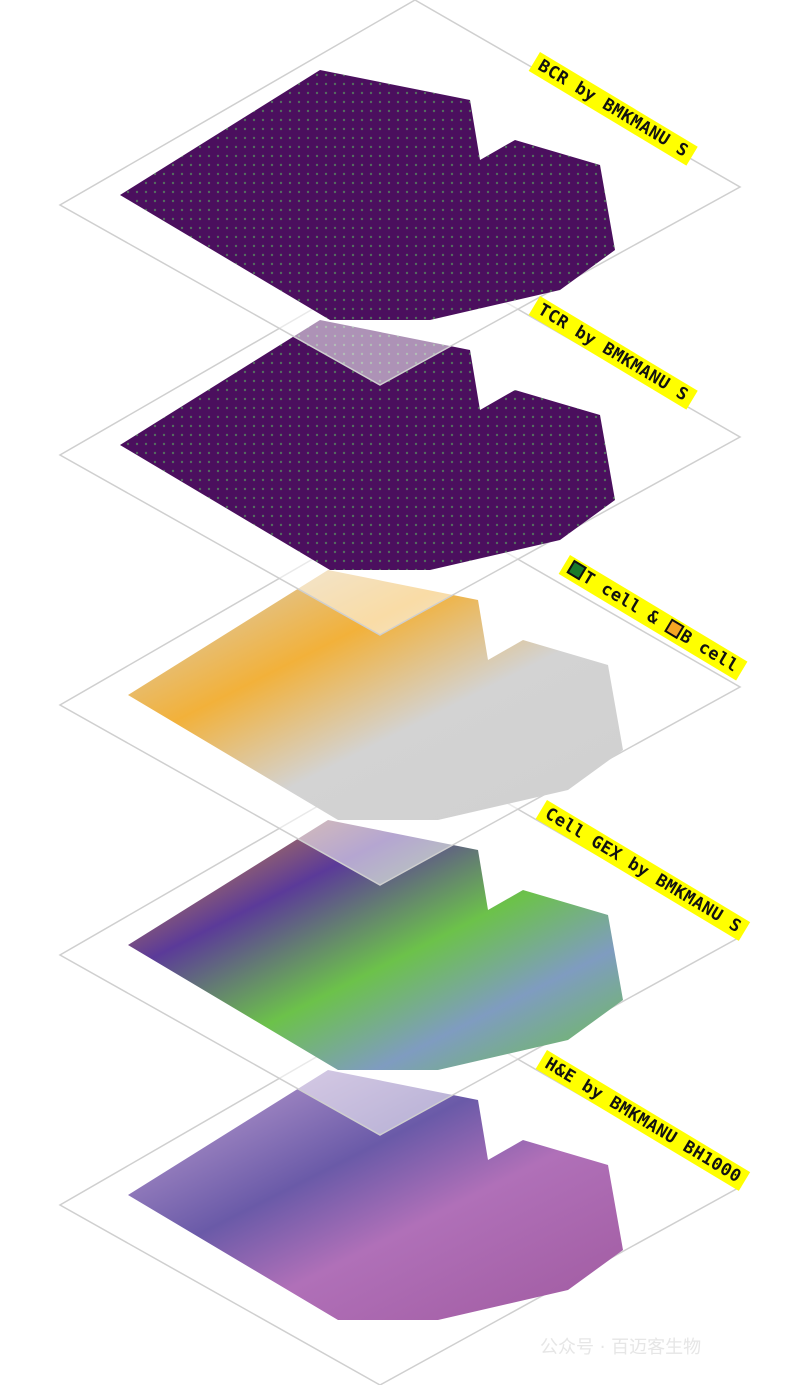 This screenshot has height=1385, width=800. I want to click on spots-tcr, so click(367, 445).